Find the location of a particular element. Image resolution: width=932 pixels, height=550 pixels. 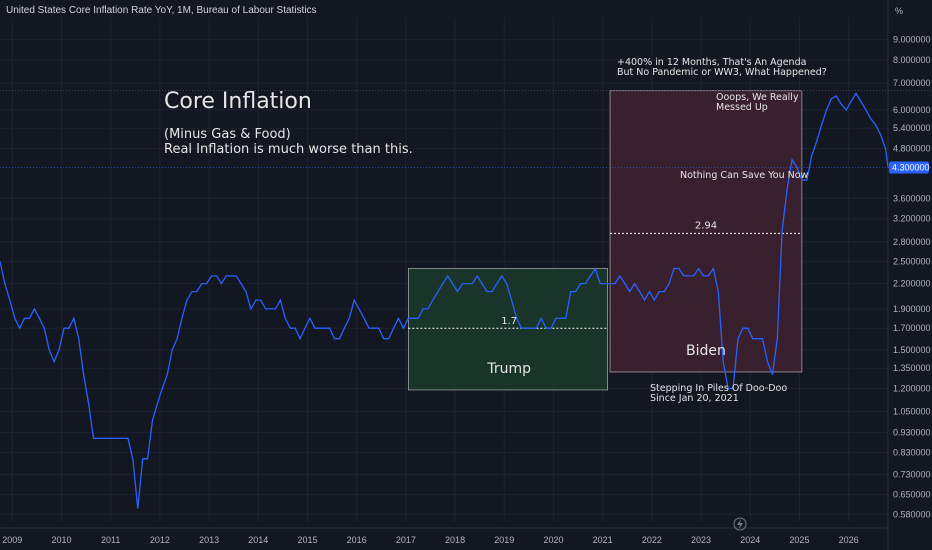

x-tick-label: 2011 is located at coordinates (110, 540).